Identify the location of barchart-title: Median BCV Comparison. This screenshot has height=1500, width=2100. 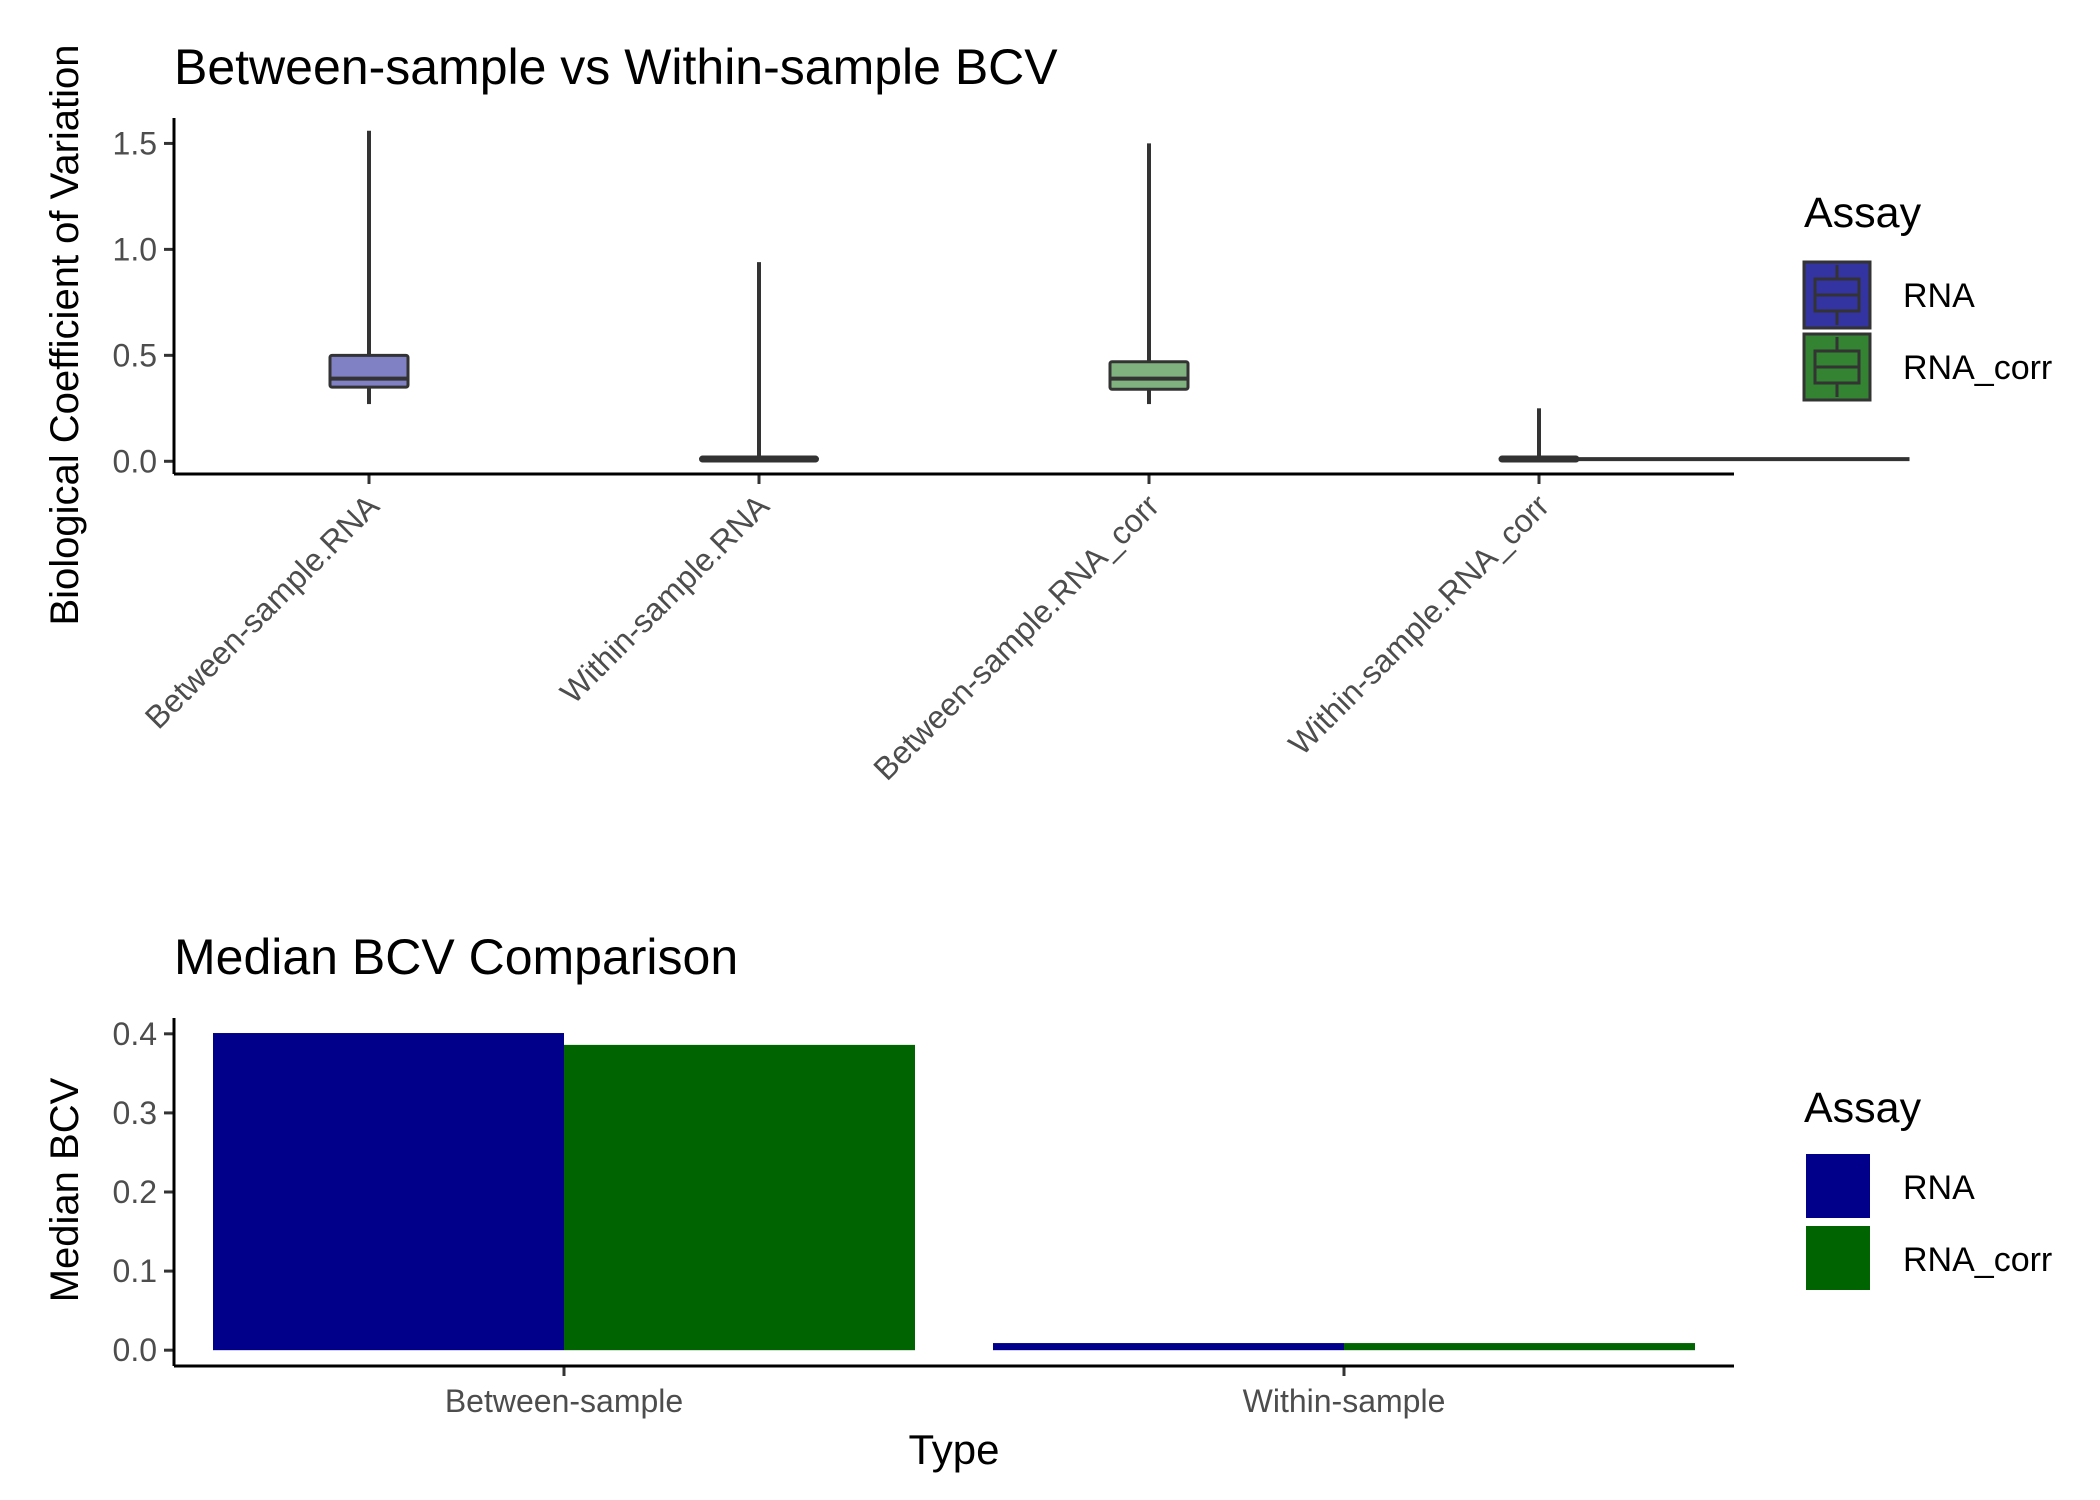
(456, 957).